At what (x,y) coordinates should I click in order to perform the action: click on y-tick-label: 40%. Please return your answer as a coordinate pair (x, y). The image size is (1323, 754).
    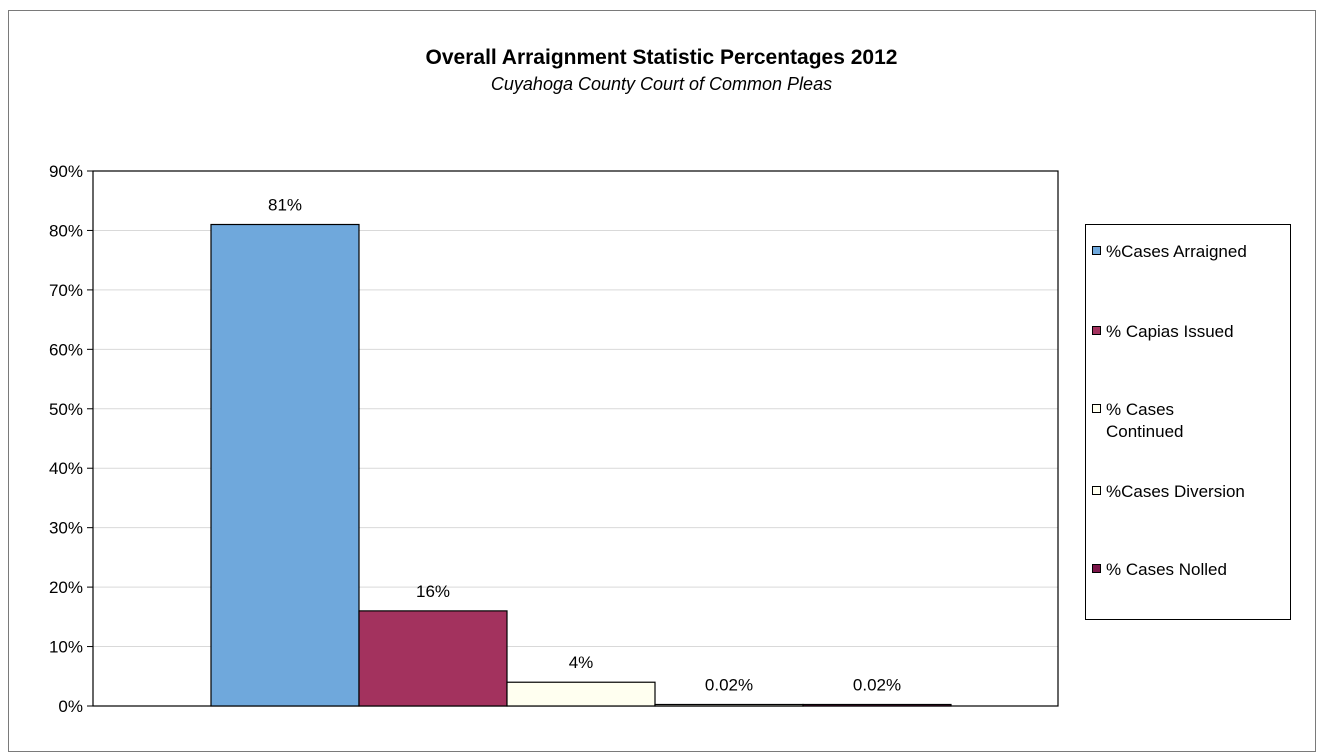
    Looking at the image, I should click on (66, 468).